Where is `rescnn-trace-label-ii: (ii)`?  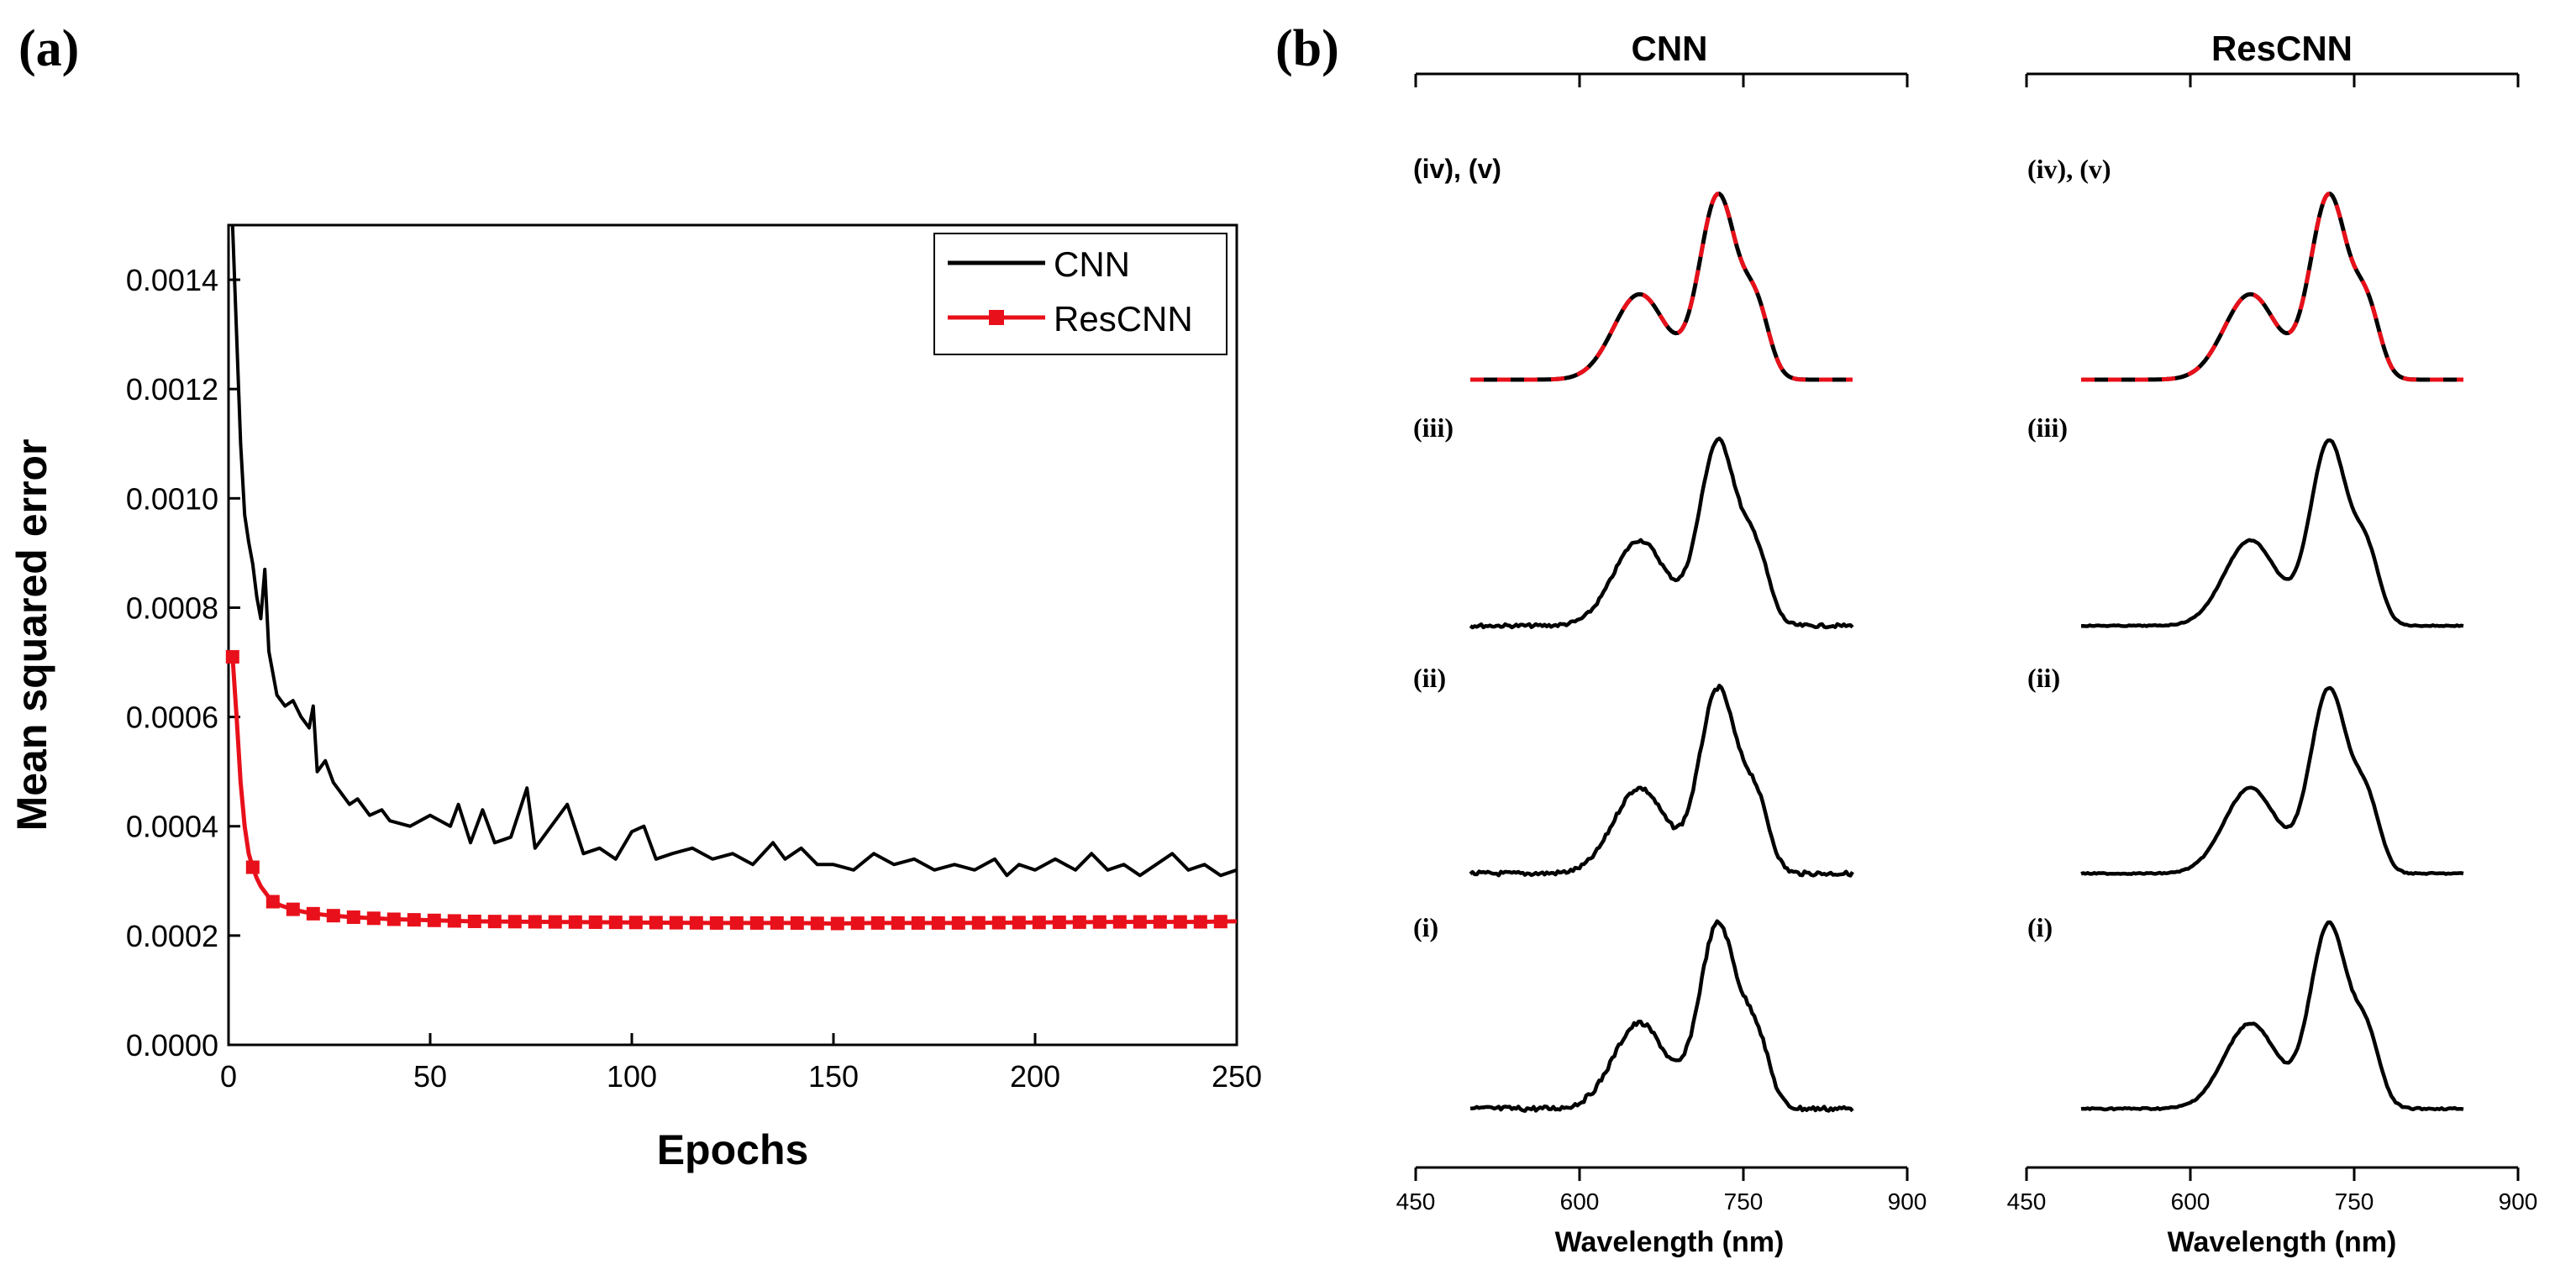 rescnn-trace-label-ii: (ii) is located at coordinates (2043, 678).